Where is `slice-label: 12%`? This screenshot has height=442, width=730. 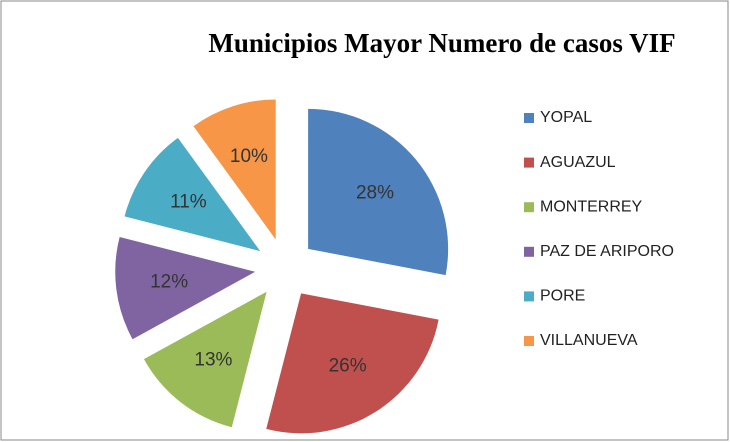 slice-label: 12% is located at coordinates (169, 282).